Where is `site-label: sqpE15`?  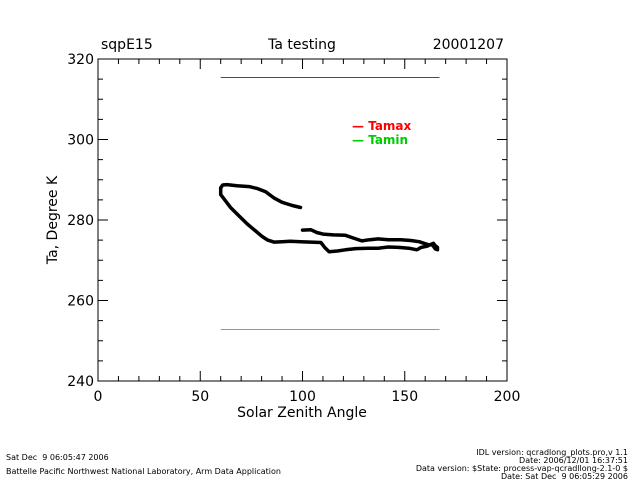 site-label: sqpE15 is located at coordinates (127, 45).